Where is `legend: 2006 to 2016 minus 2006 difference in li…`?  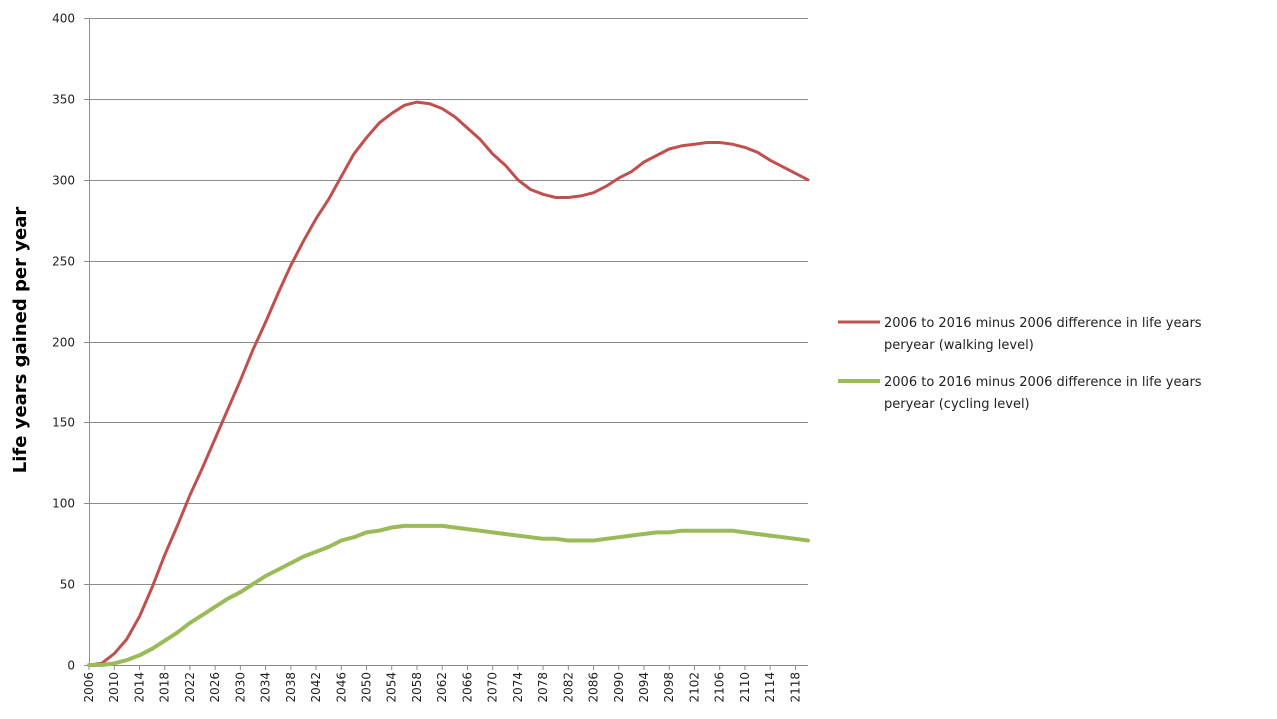
legend: 2006 to 2016 minus 2006 difference in li… is located at coordinates (1020, 364).